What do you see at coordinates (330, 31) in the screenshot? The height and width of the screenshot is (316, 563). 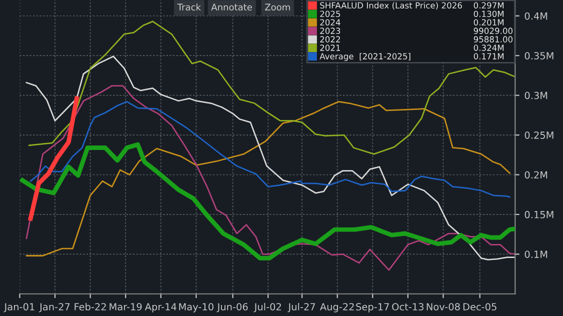 I see `legend-label: 2023` at bounding box center [330, 31].